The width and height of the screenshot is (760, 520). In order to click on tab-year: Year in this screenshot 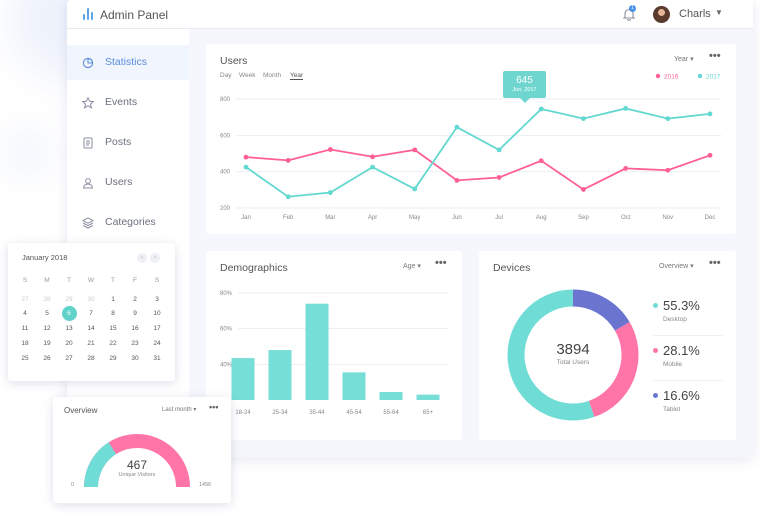, I will do `click(297, 76)`.